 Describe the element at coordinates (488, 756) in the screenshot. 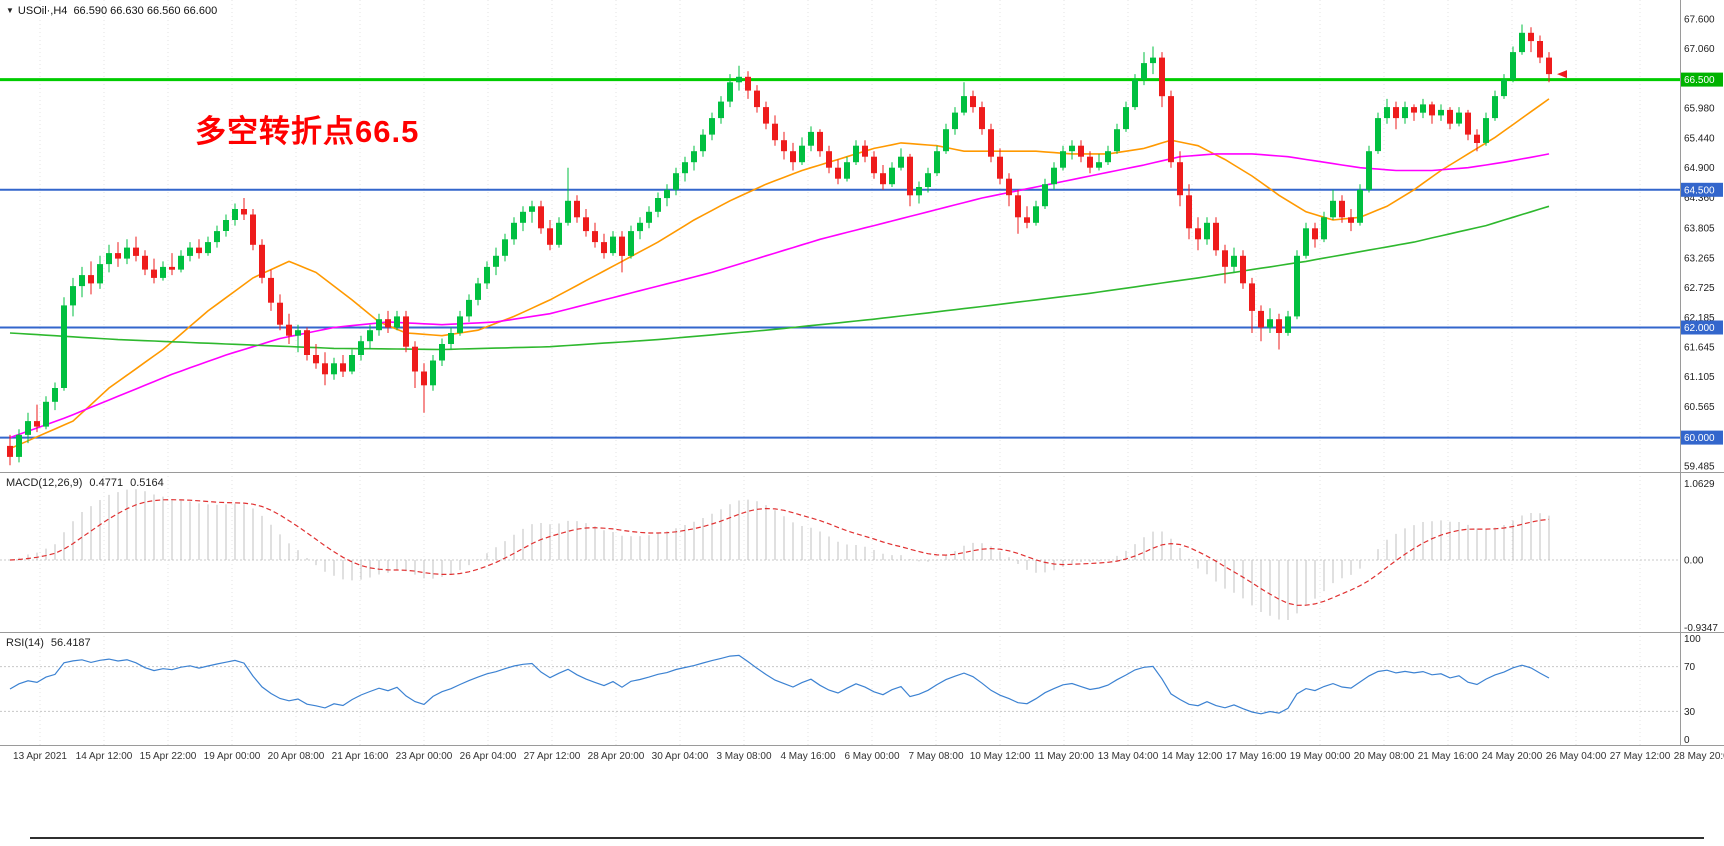

I see `time-label: 26 Apr 04:00` at that location.